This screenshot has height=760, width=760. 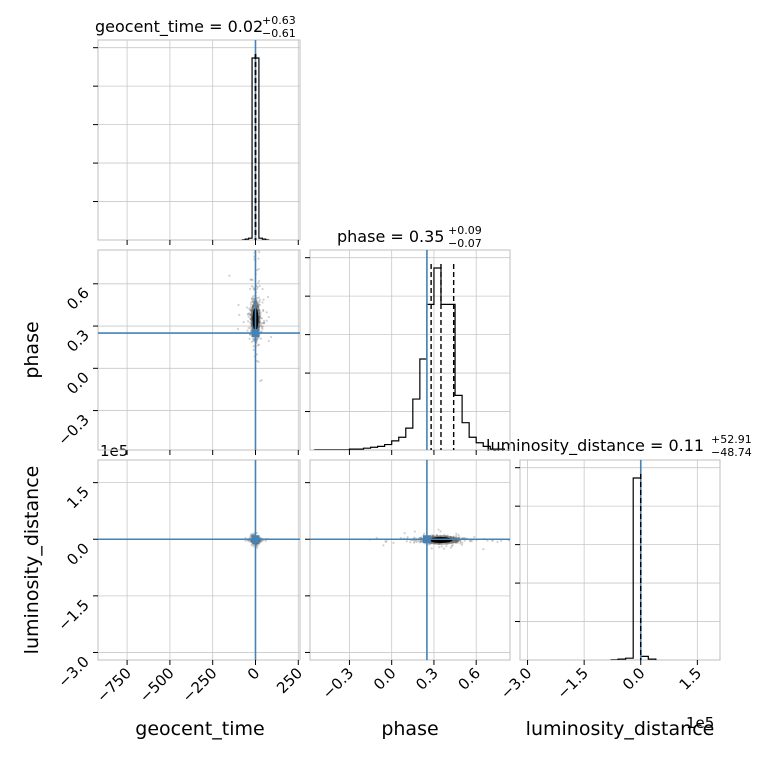 What do you see at coordinates (633, 568) in the screenshot?
I see `histogram-luminosity_distance` at bounding box center [633, 568].